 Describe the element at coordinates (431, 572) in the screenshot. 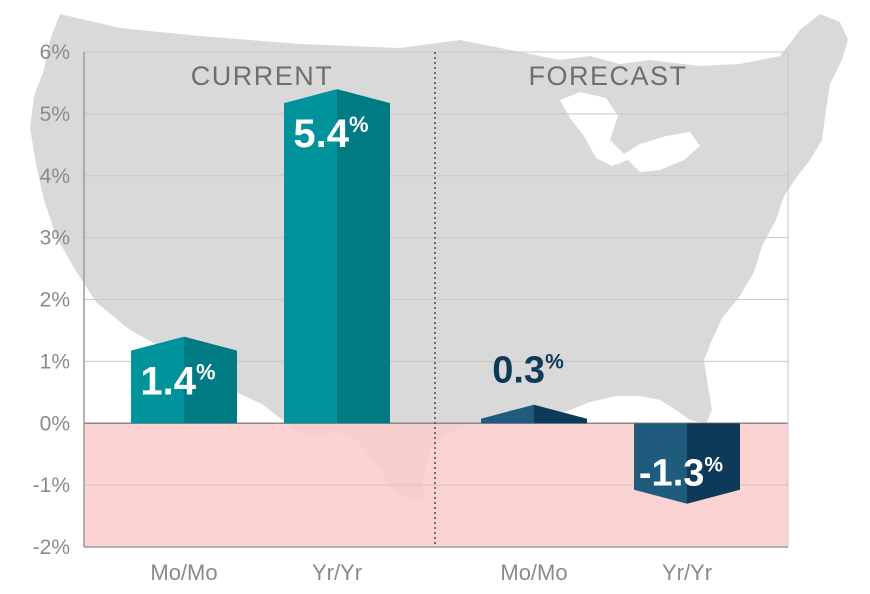

I see `category-labels: Mo/Mo Yr/Yr Mo/Mo Yr/Yr` at that location.